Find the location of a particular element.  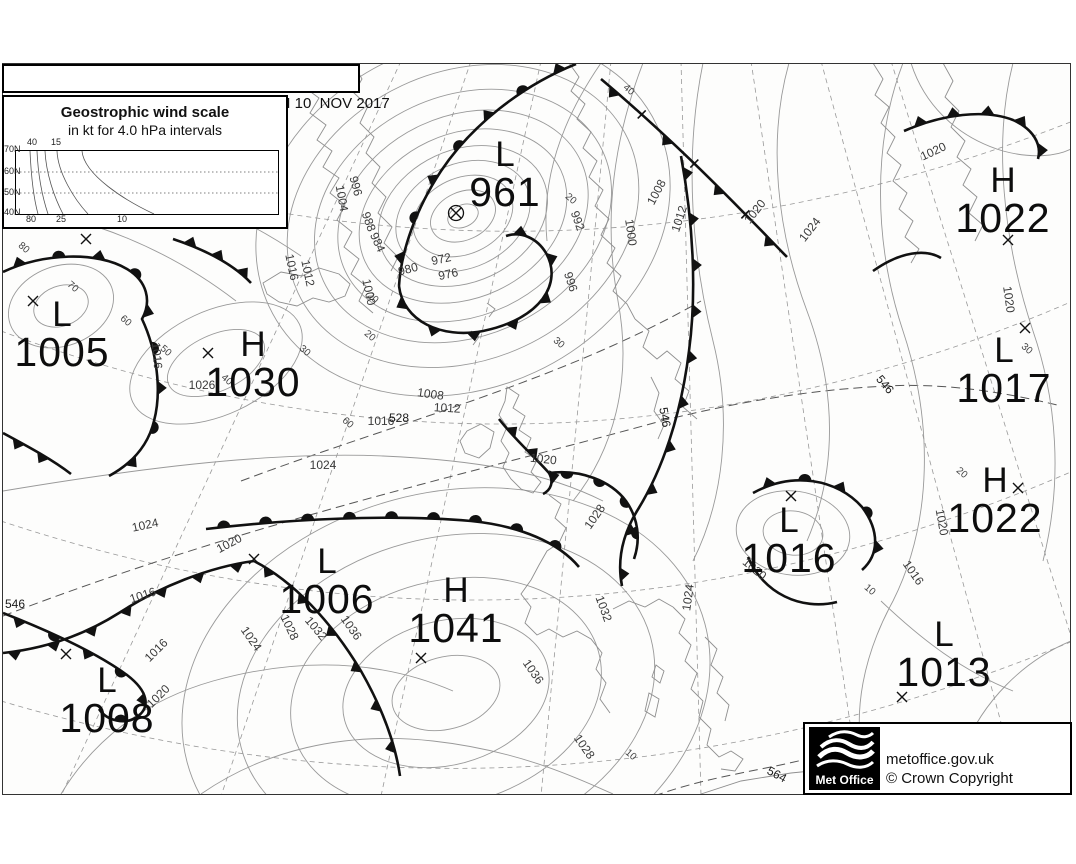

pressure-centre: L 1005 is located at coordinates (62, 335).